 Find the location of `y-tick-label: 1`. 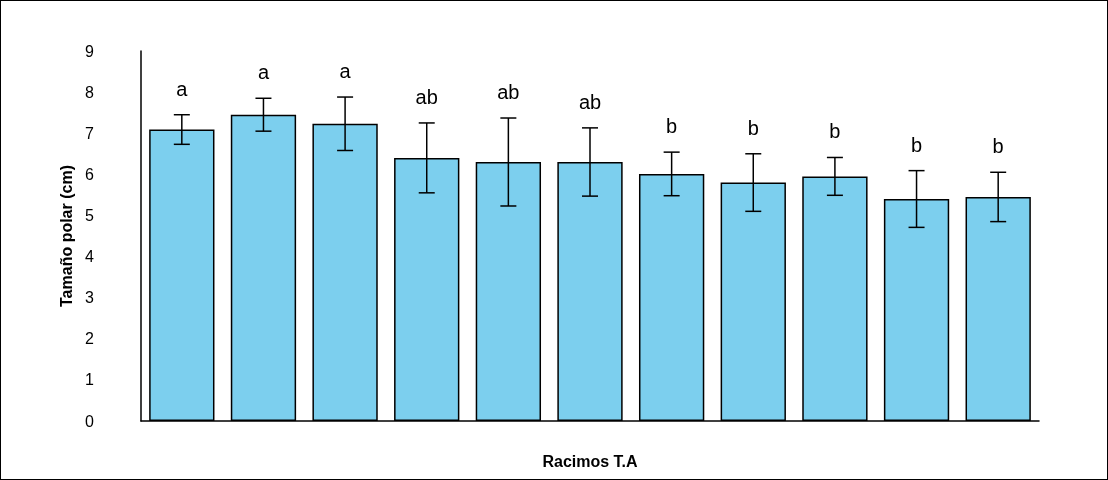

y-tick-label: 1 is located at coordinates (89, 380).